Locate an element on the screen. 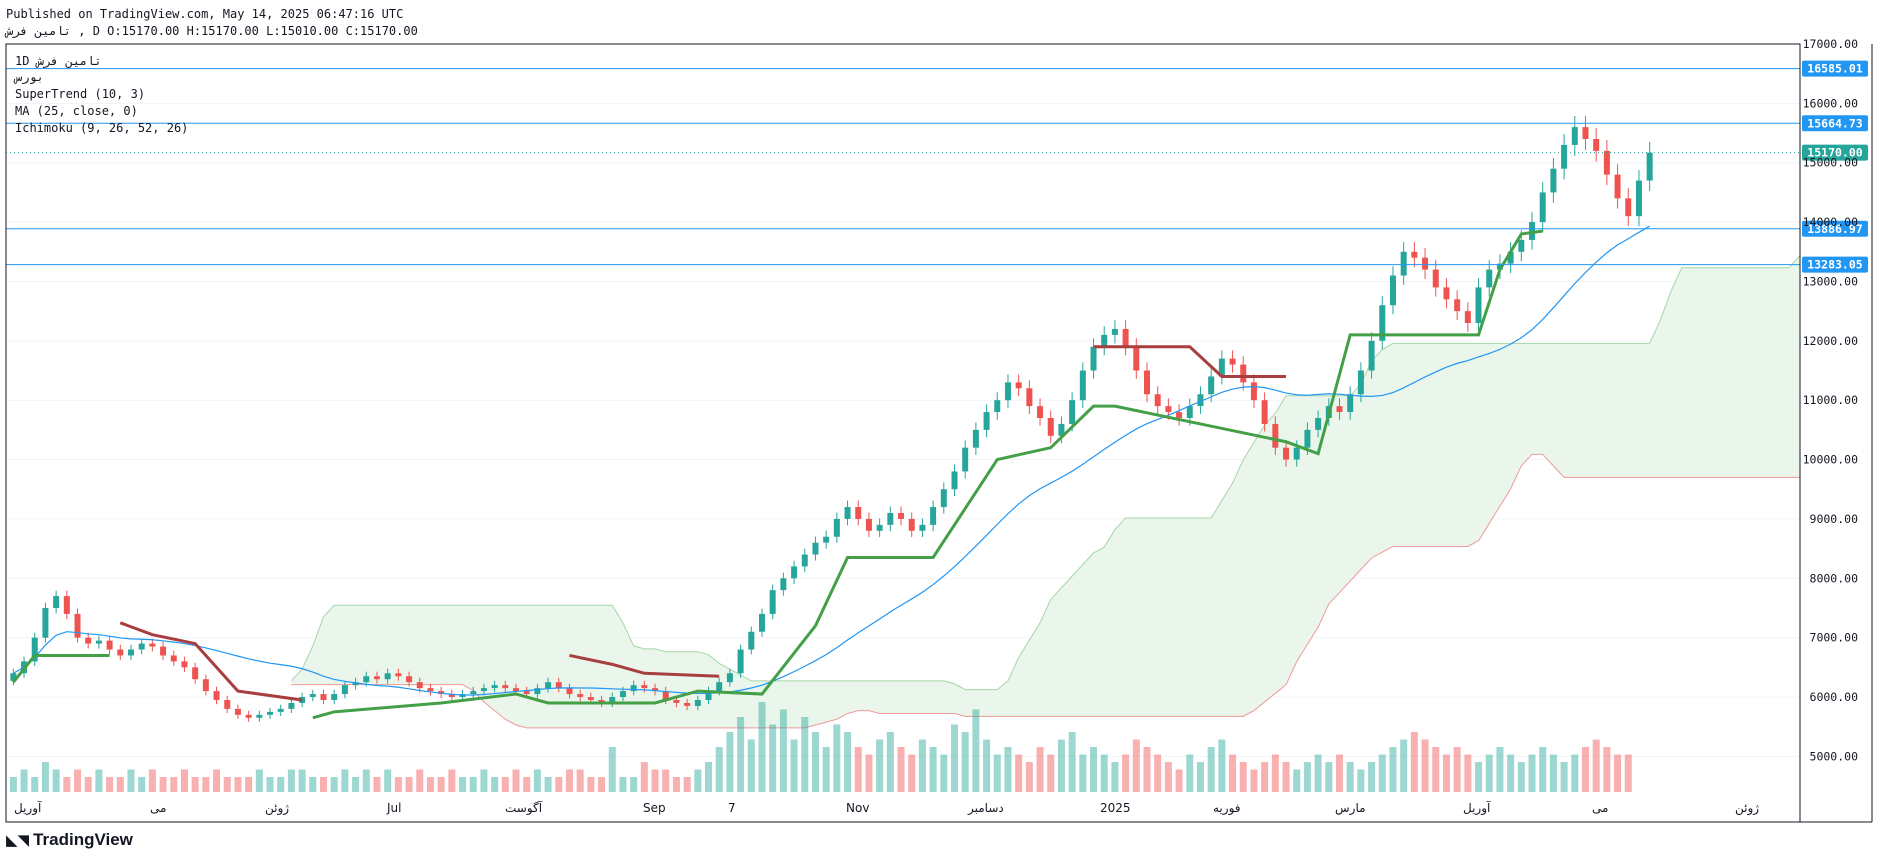 This screenshot has width=1878, height=858. price-tick-label: 8000.00 is located at coordinates (1834, 578).